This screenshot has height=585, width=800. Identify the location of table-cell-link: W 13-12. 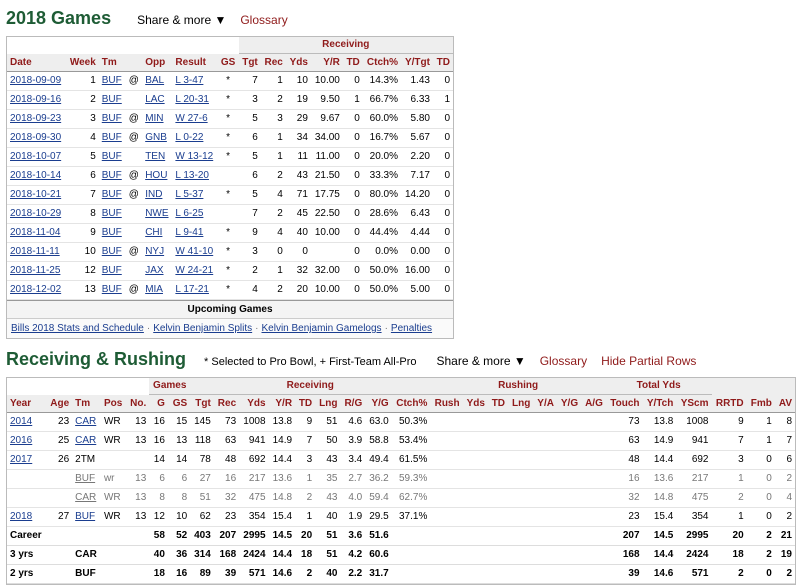
(195, 157).